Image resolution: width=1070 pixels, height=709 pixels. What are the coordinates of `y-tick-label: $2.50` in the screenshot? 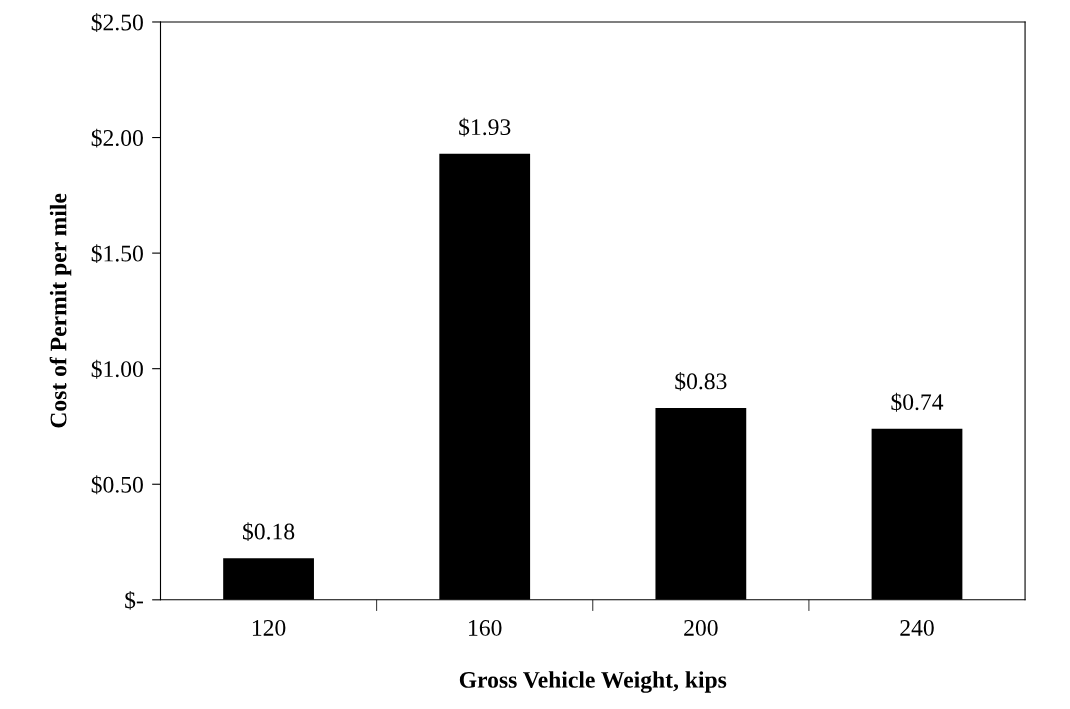 It's located at (117, 22).